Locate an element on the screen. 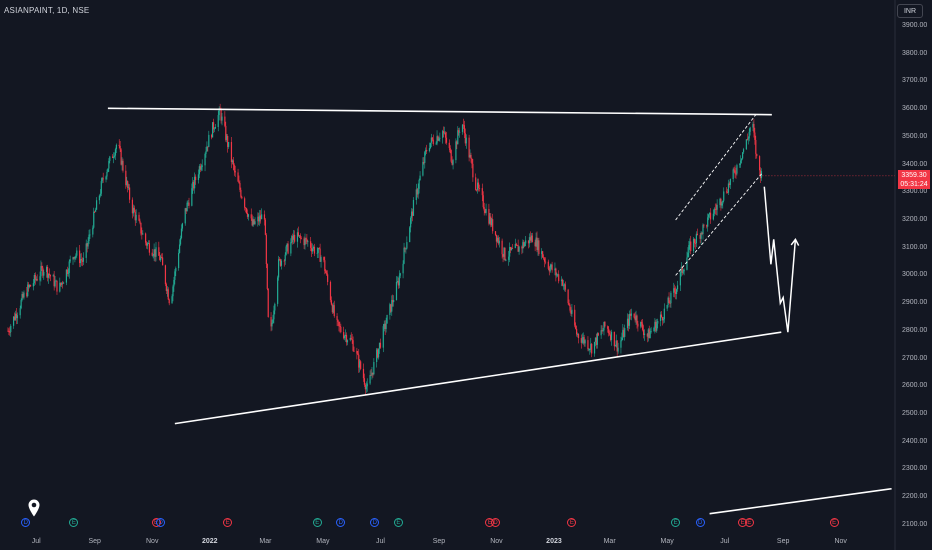  symbol-title: ASIANPAINT, 1D, NSE is located at coordinates (47, 10).